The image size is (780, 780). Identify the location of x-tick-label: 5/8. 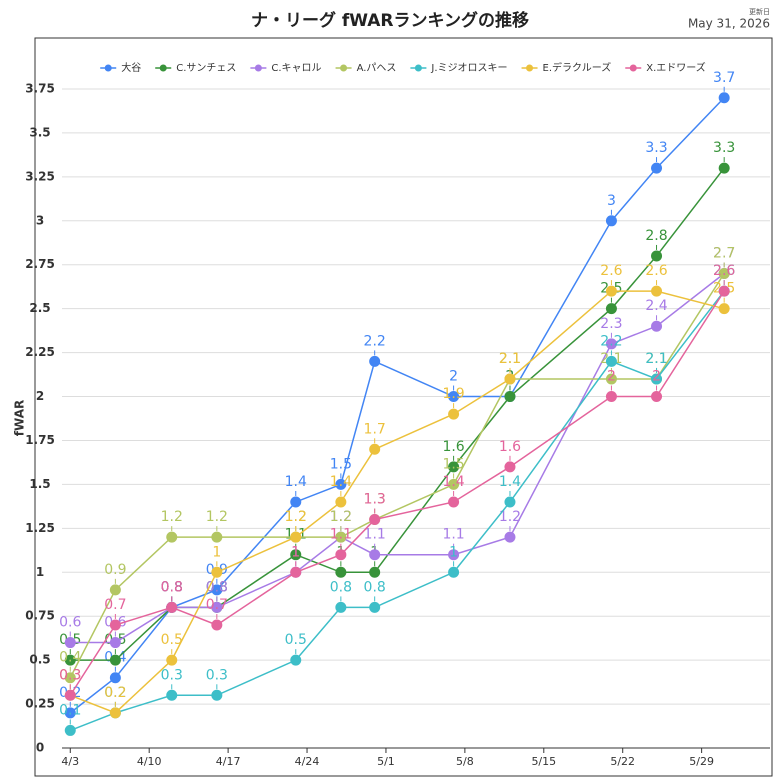
(465, 761).